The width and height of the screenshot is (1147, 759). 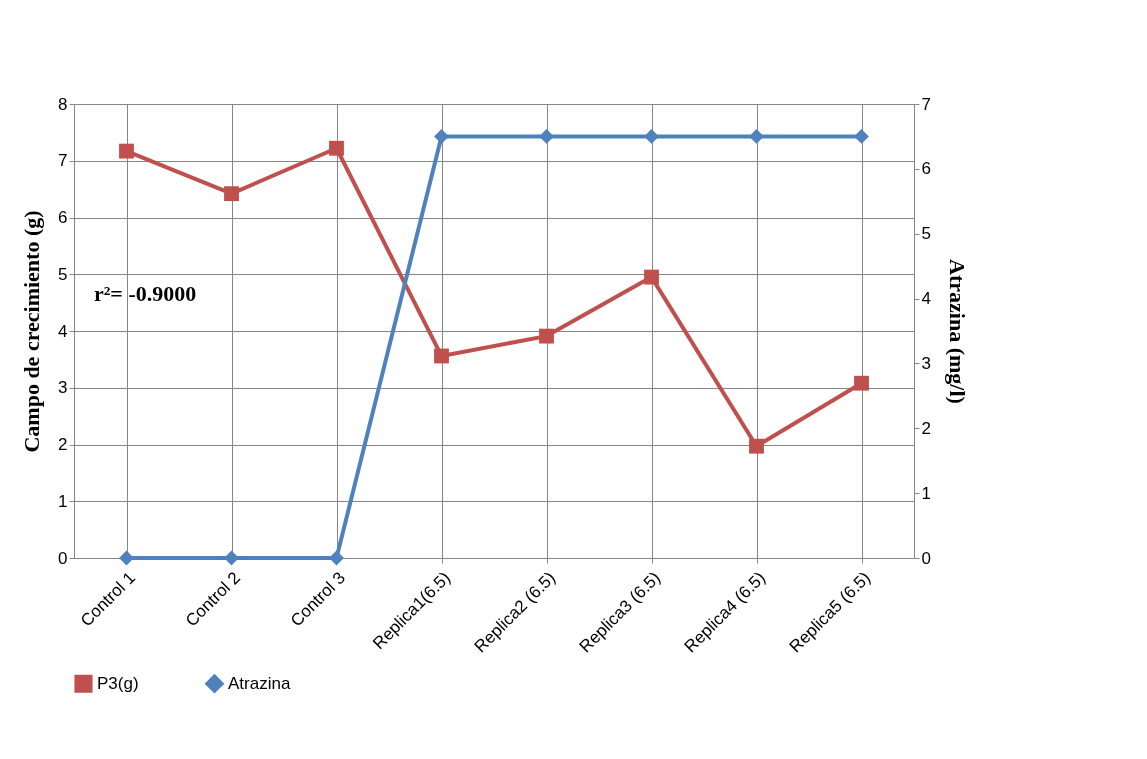 I want to click on y-tick-label: 4, so click(x=63, y=331).